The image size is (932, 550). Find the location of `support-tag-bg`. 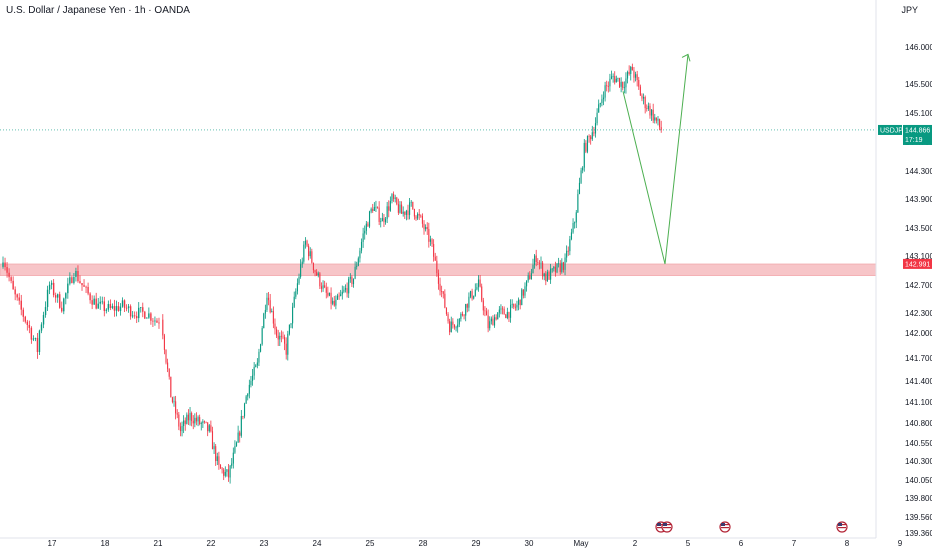

support-tag-bg is located at coordinates (917, 263).